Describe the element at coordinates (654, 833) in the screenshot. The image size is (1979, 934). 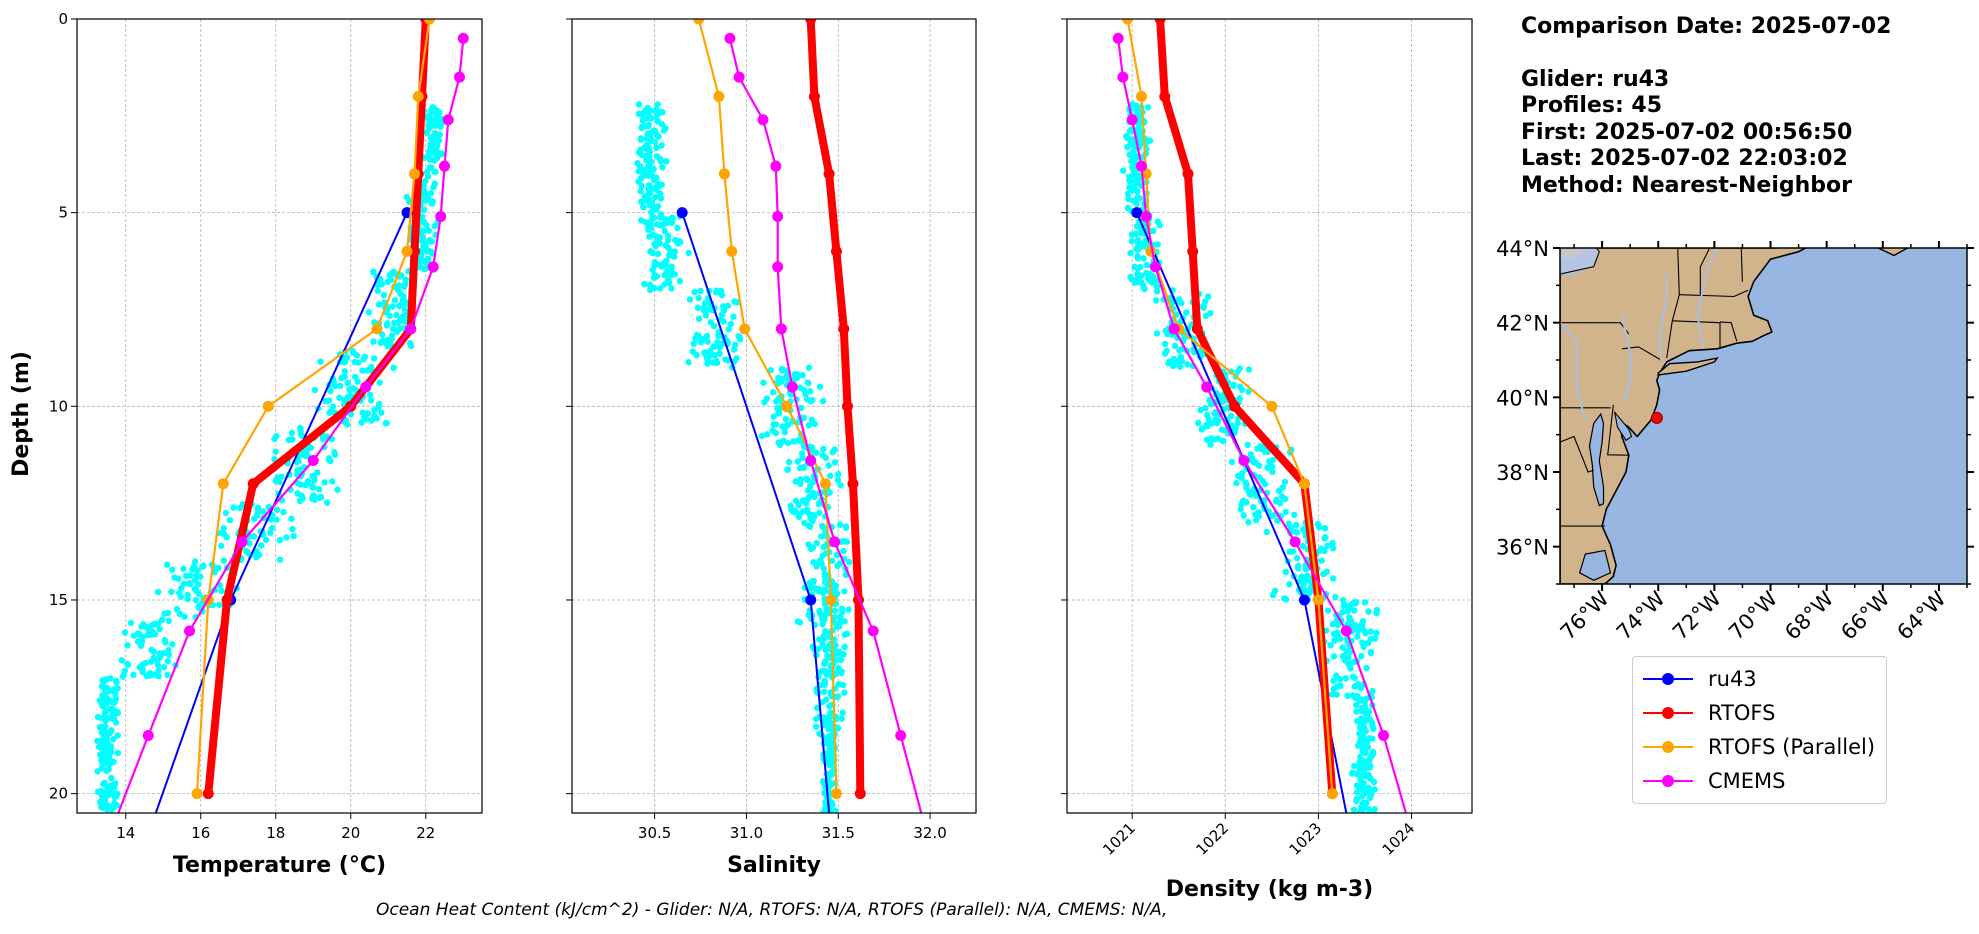
I see `x-tick-label: 30.5` at that location.